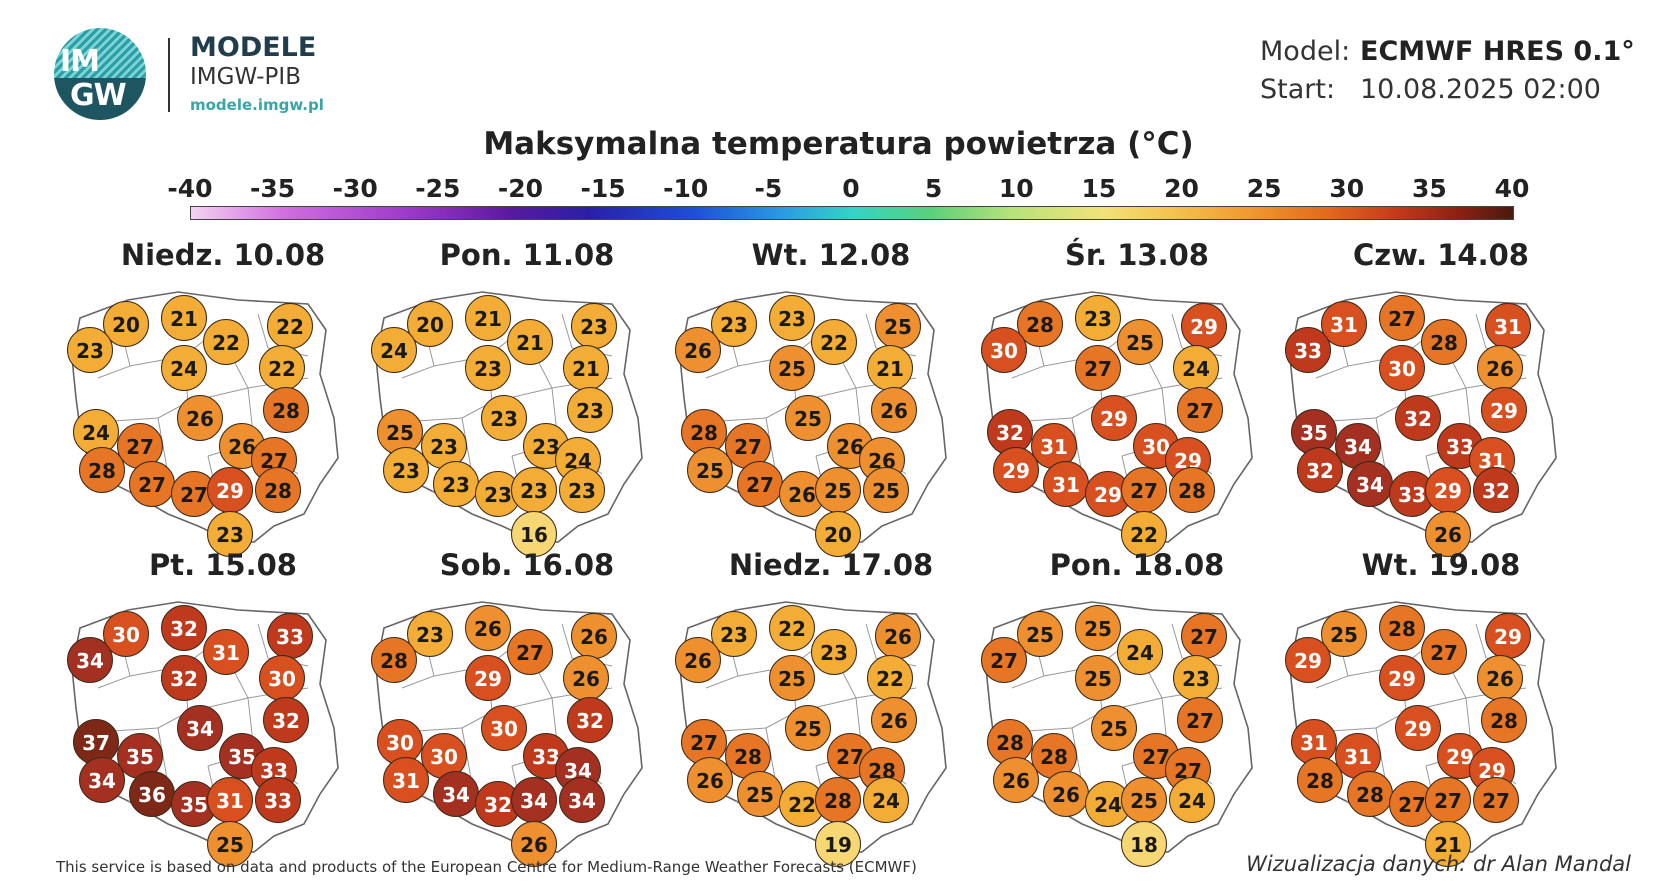 The width and height of the screenshot is (1677, 892). What do you see at coordinates (1137, 255) in the screenshot?
I see `day-title: Śr. 13.08` at bounding box center [1137, 255].